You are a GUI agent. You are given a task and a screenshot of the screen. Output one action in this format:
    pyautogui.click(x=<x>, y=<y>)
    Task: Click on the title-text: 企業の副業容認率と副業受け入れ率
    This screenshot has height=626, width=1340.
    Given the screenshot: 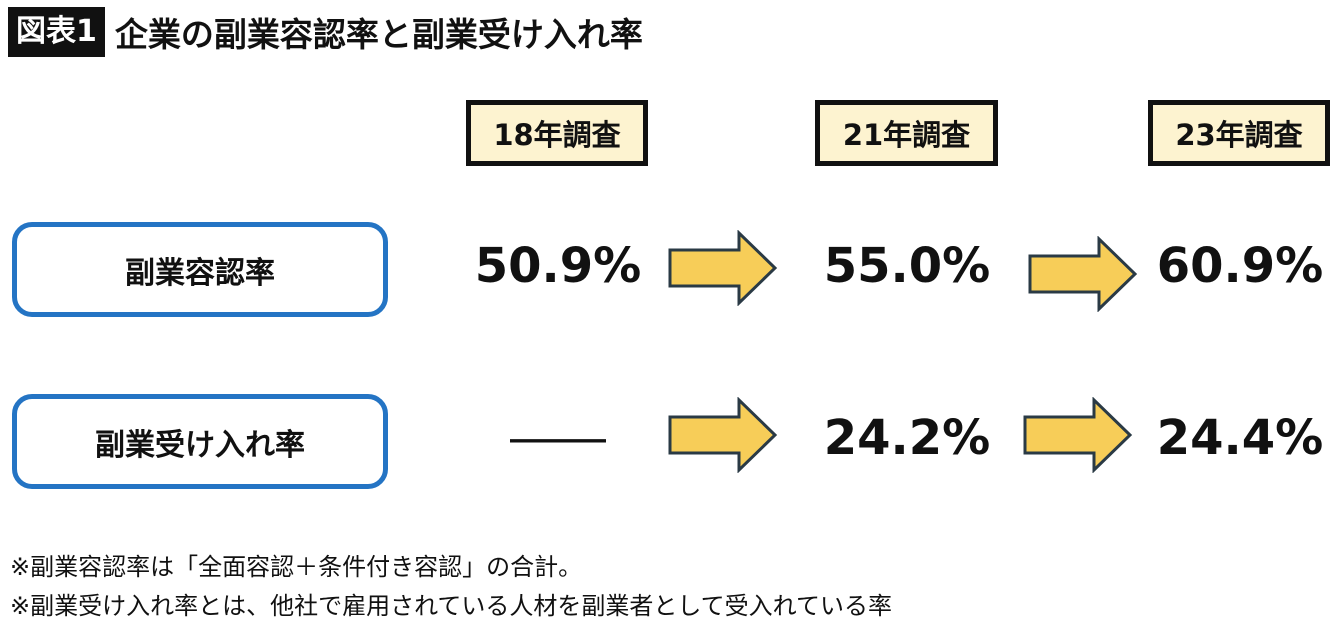 What is the action you would take?
    pyautogui.click(x=378, y=34)
    